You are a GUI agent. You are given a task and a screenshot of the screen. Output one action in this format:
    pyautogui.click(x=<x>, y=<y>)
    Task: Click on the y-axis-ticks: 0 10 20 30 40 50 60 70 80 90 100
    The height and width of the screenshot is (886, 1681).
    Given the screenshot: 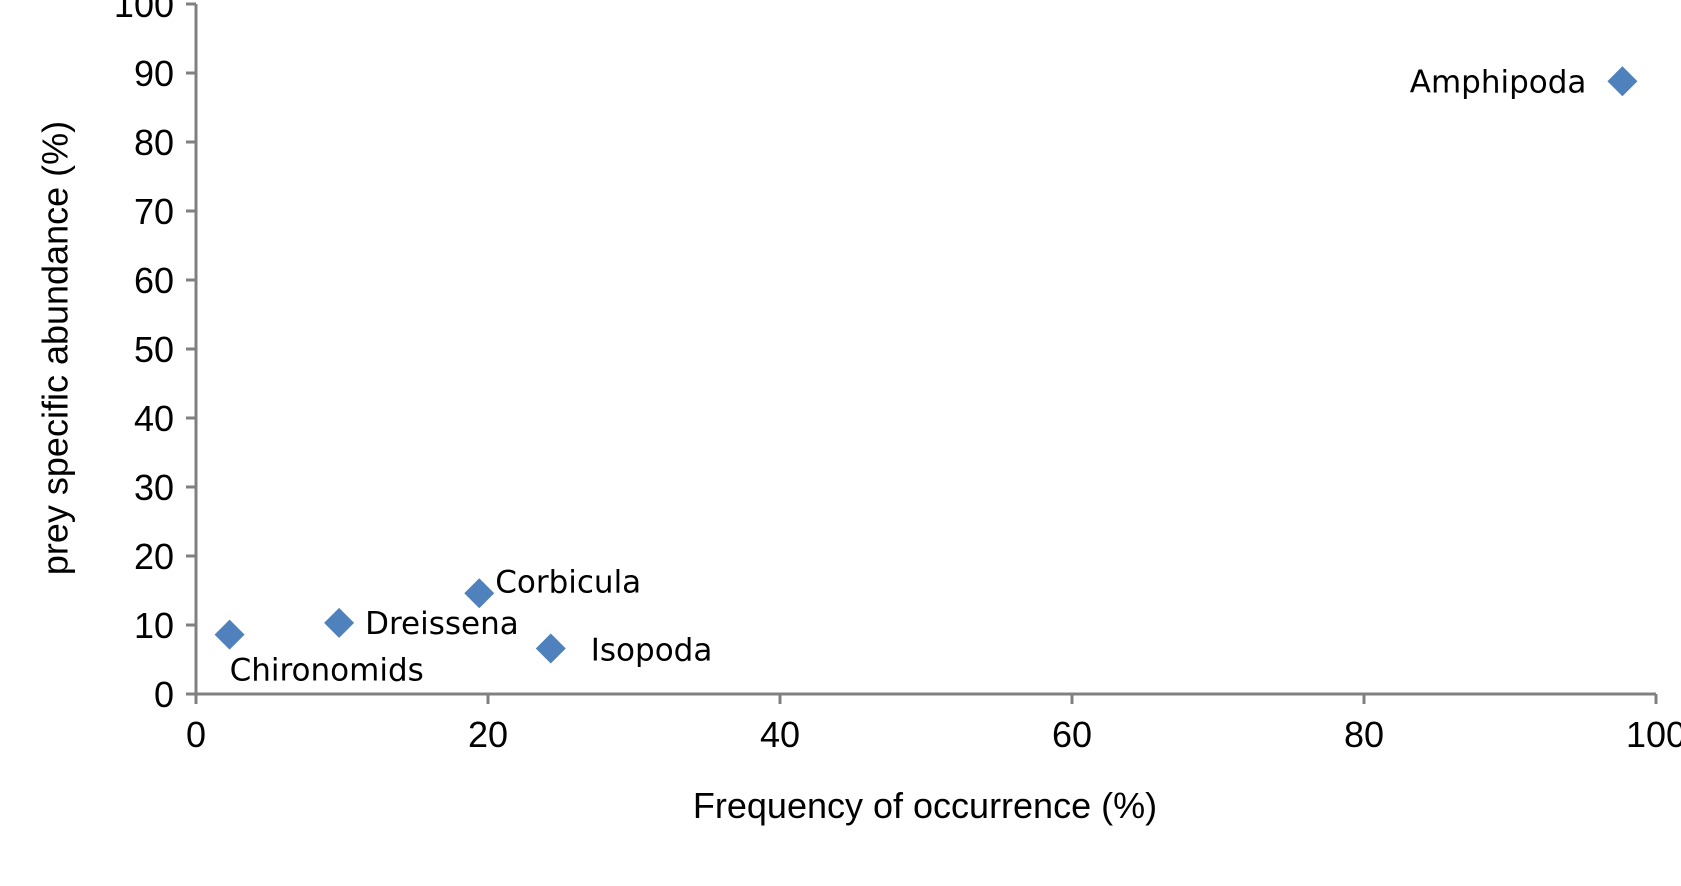 What is the action you would take?
    pyautogui.click(x=155, y=357)
    